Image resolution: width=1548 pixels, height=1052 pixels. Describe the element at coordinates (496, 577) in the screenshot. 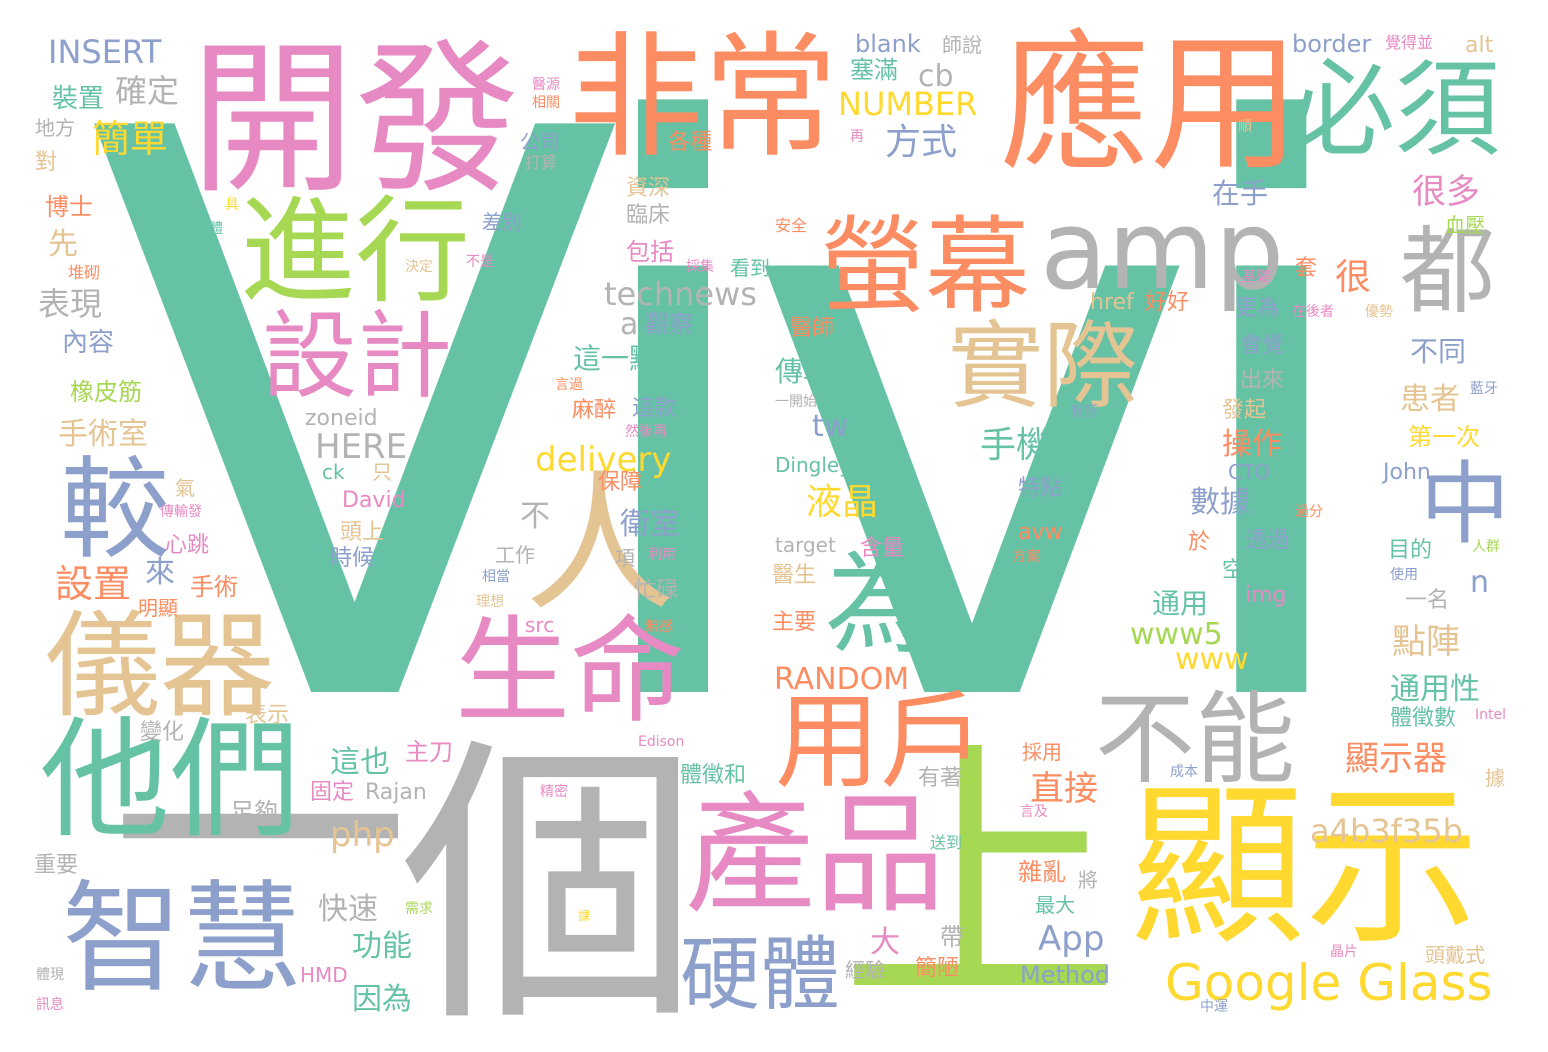

I see `word-xiangdang: 相當` at that location.